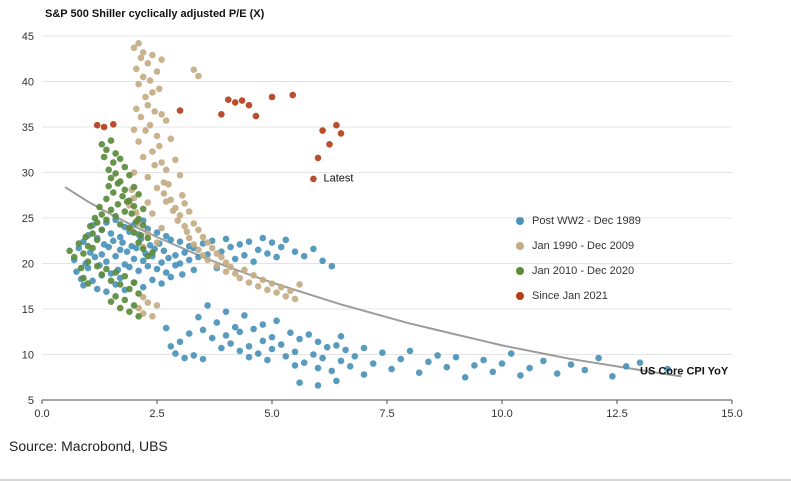  What do you see at coordinates (731, 414) in the screenshot?
I see `x-tick-label: 15.0` at bounding box center [731, 414].